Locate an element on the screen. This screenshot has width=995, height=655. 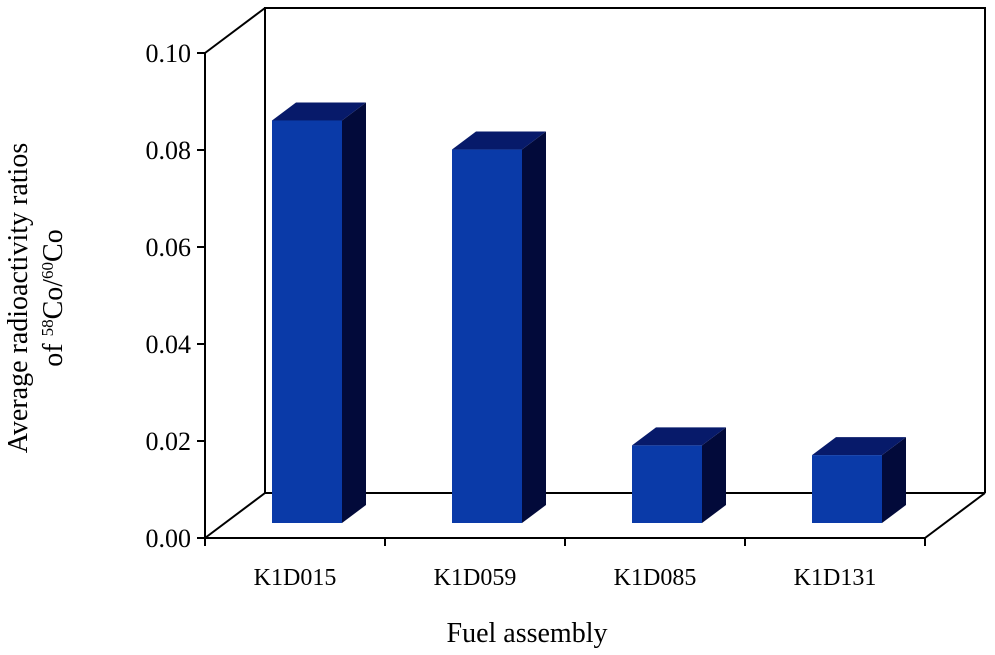
left-wall-top-edge is located at coordinates (235, 30).